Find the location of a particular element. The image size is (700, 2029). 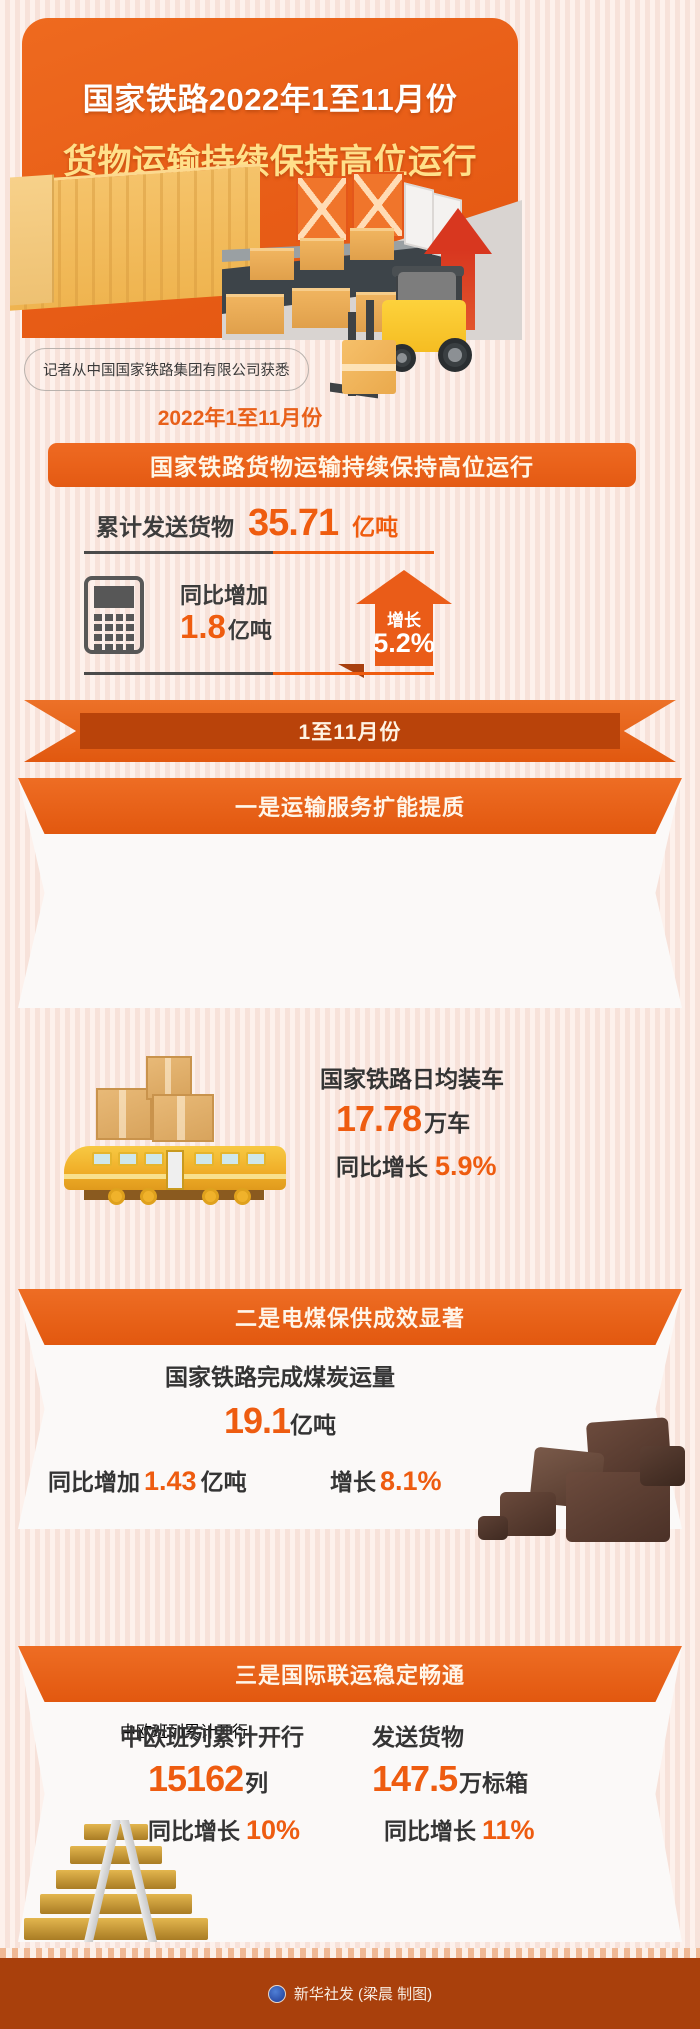

section-2-yoy-unit: 亿吨 is located at coordinates (223, 1482).